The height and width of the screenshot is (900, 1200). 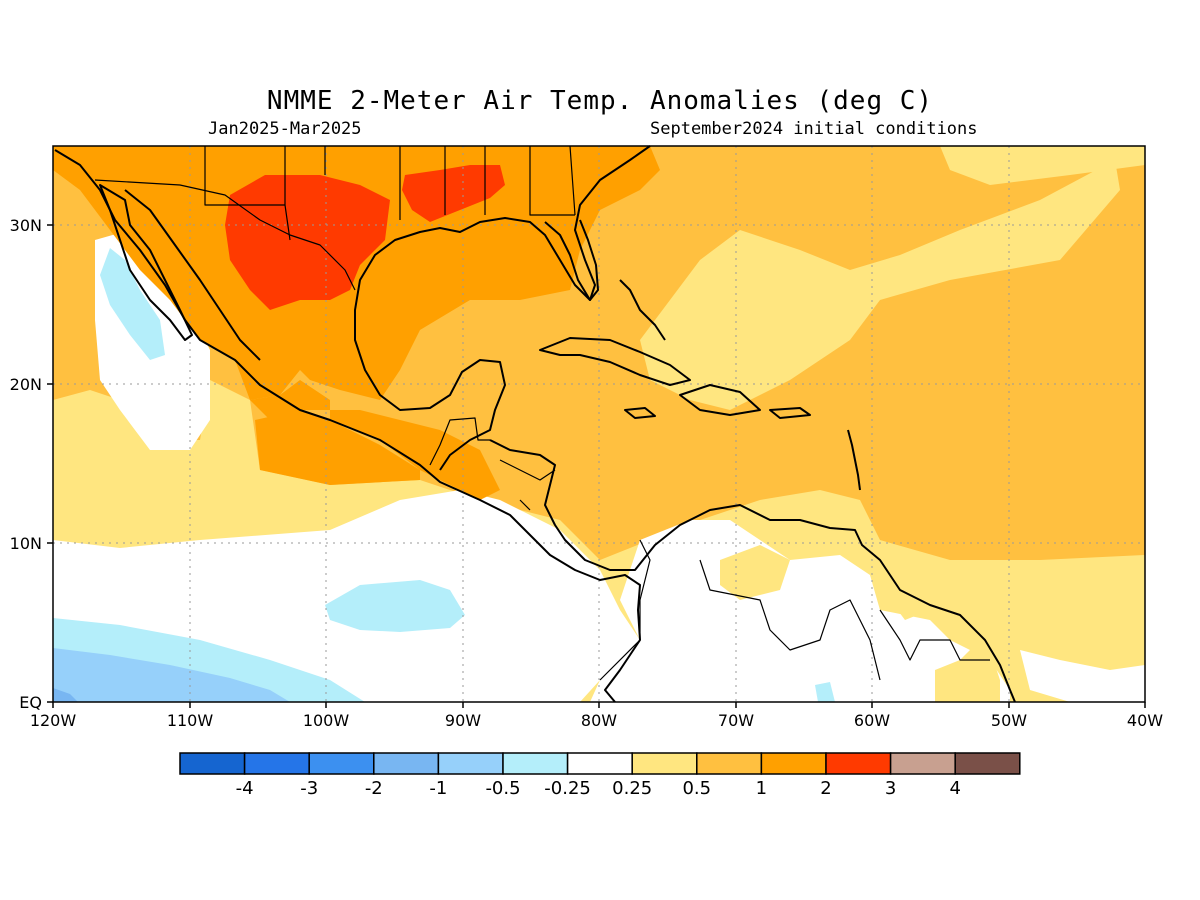 What do you see at coordinates (925, 631) in the screenshot?
I see `field-weak-warm-guianas` at bounding box center [925, 631].